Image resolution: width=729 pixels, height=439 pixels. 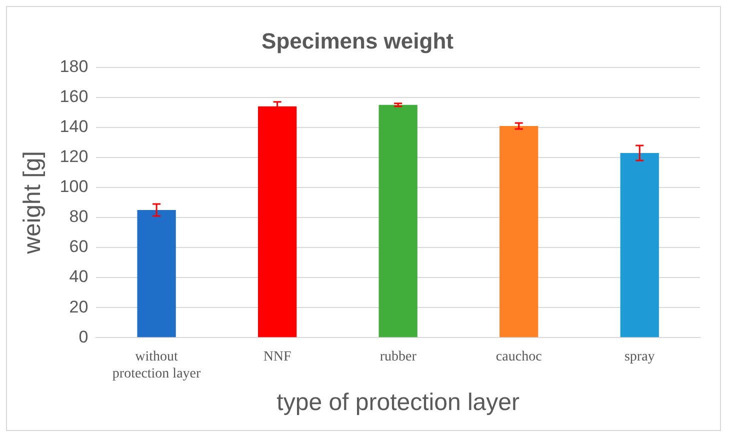 What do you see at coordinates (78, 246) in the screenshot?
I see `y-tick-label: 60` at bounding box center [78, 246].